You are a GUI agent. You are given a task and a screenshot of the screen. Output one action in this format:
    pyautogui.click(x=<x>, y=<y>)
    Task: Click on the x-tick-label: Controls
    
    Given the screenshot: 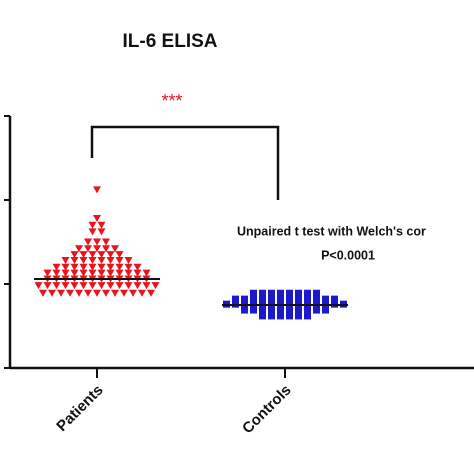 What is the action you would take?
    pyautogui.click(x=267, y=410)
    